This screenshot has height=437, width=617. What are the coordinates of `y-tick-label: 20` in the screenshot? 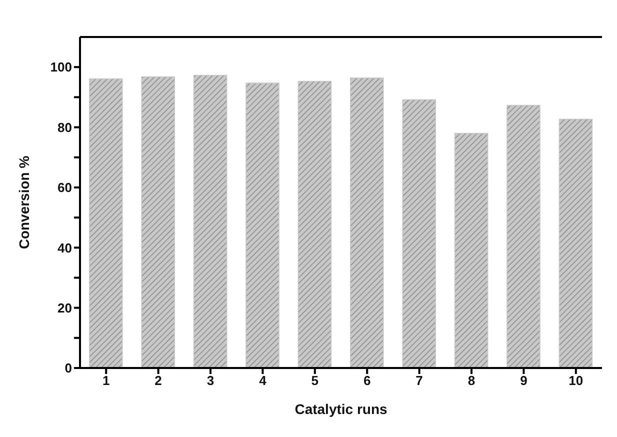 It's located at (65, 308).